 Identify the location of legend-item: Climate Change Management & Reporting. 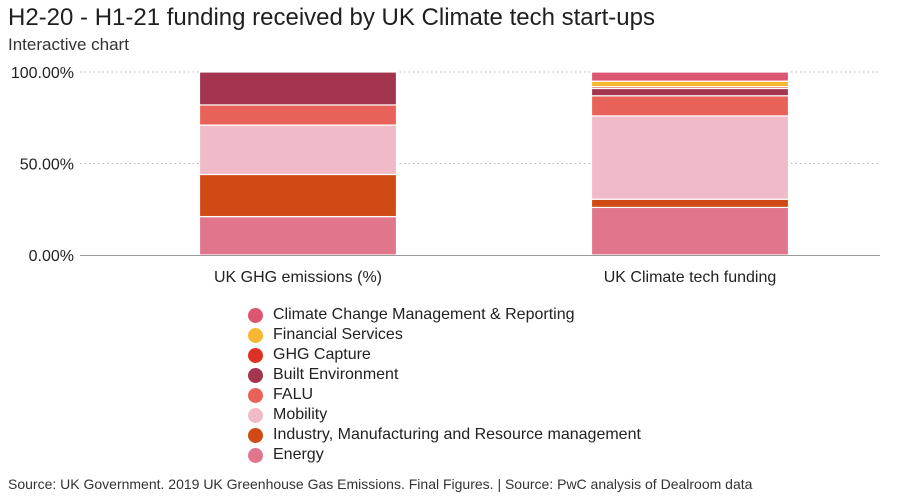
(444, 315).